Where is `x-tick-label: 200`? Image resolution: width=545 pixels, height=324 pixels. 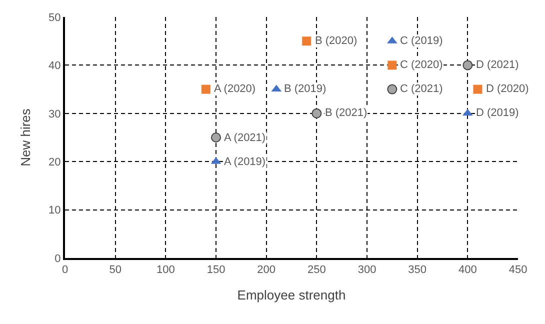
x-tick-label: 200 is located at coordinates (266, 270).